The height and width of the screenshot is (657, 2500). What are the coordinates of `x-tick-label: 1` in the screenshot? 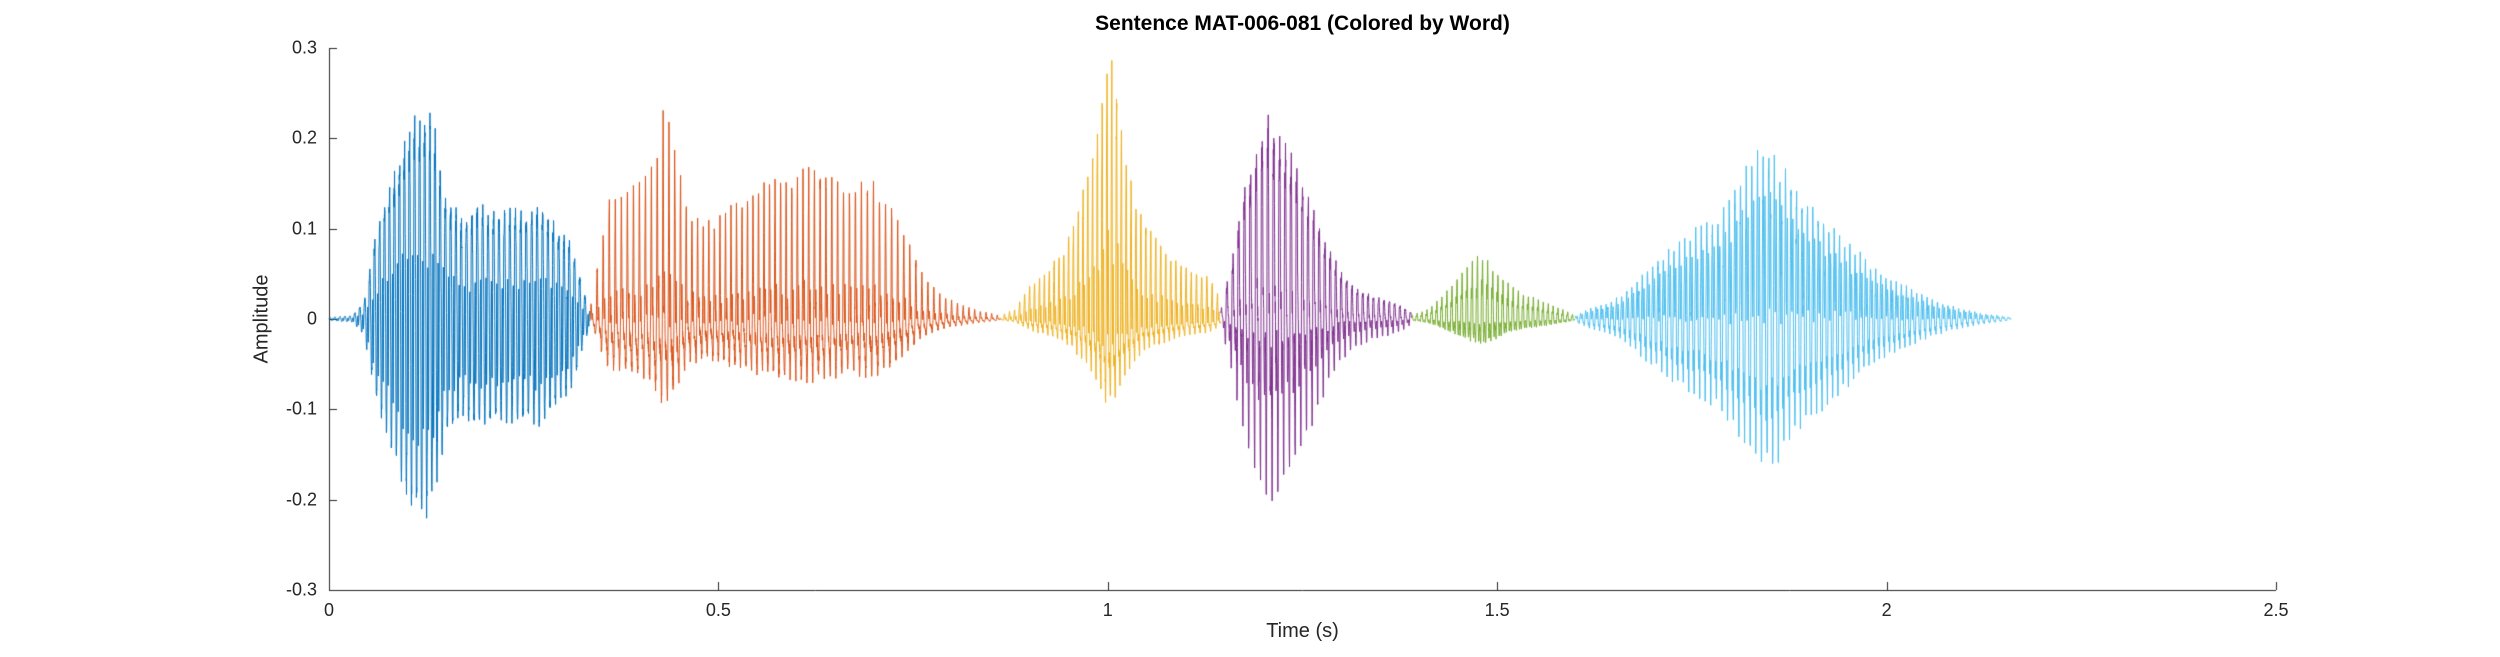 It's located at (1107, 610).